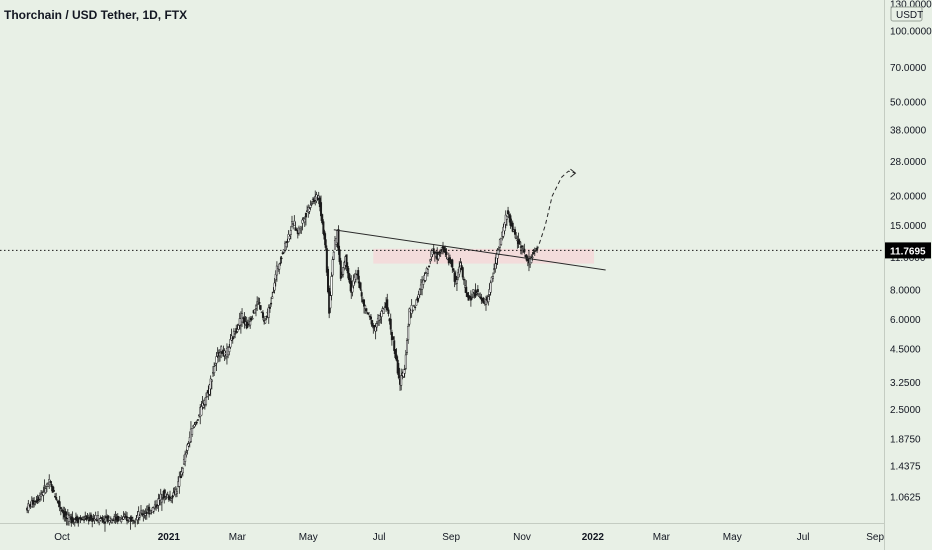  I want to click on price-tick-label: 15.0000, so click(908, 226).